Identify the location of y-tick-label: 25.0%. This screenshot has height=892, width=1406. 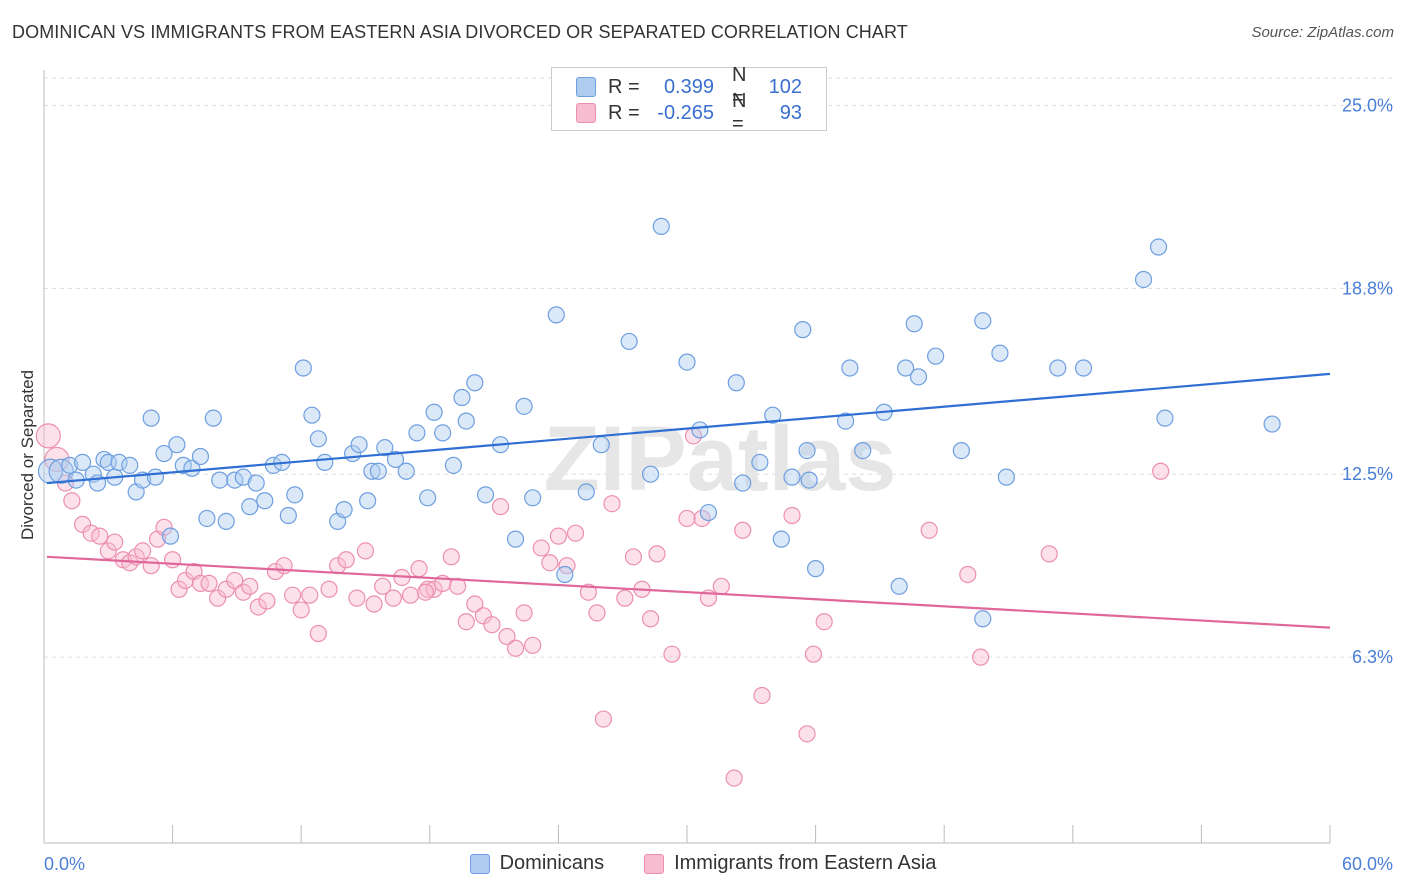
(1367, 105).